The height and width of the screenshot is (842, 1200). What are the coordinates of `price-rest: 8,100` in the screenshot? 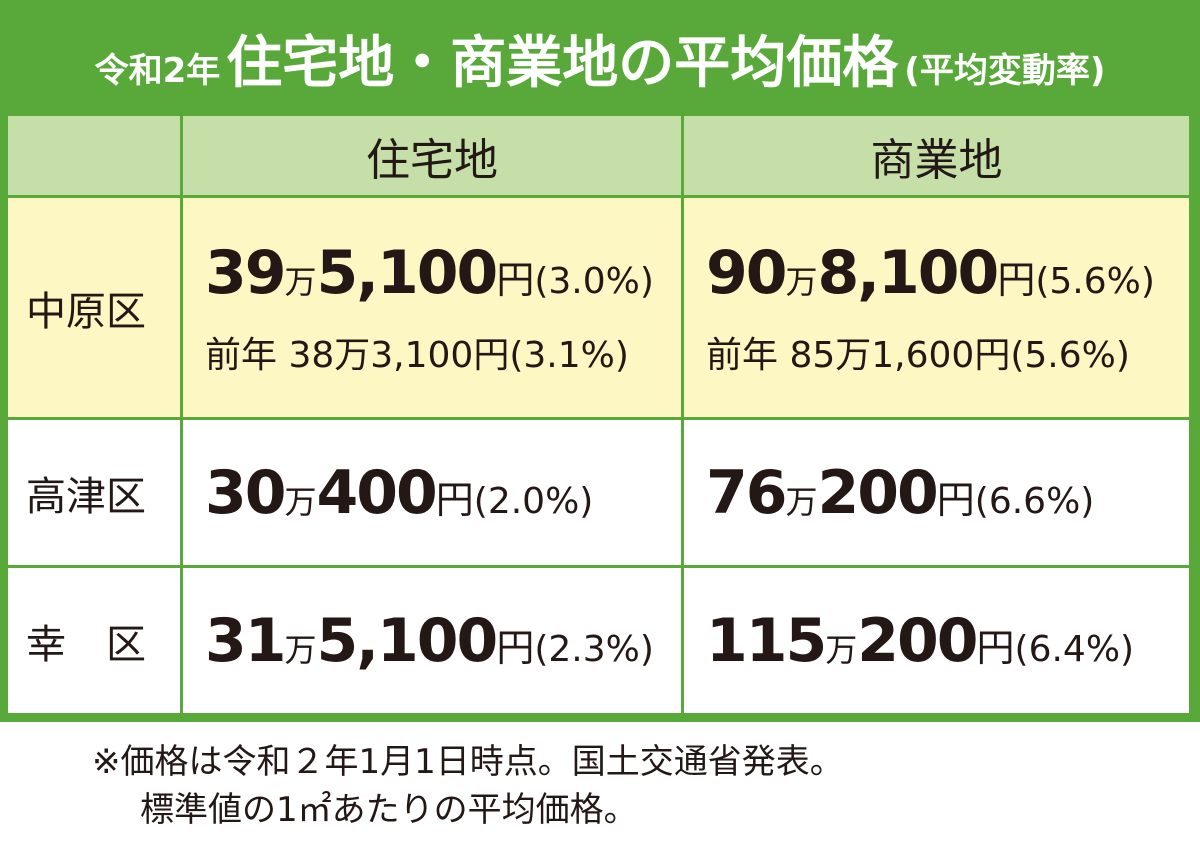 It's located at (908, 272).